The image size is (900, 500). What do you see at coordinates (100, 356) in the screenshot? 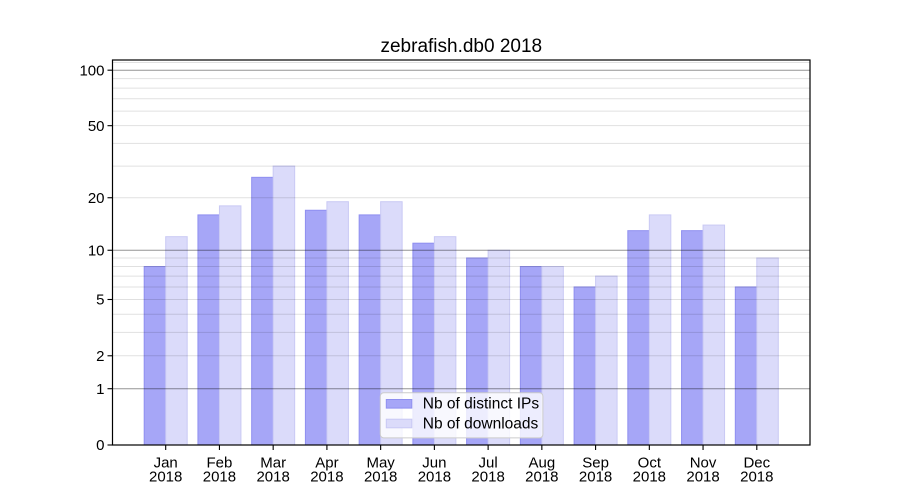
I see `svg-text: 2` at bounding box center [100, 356].